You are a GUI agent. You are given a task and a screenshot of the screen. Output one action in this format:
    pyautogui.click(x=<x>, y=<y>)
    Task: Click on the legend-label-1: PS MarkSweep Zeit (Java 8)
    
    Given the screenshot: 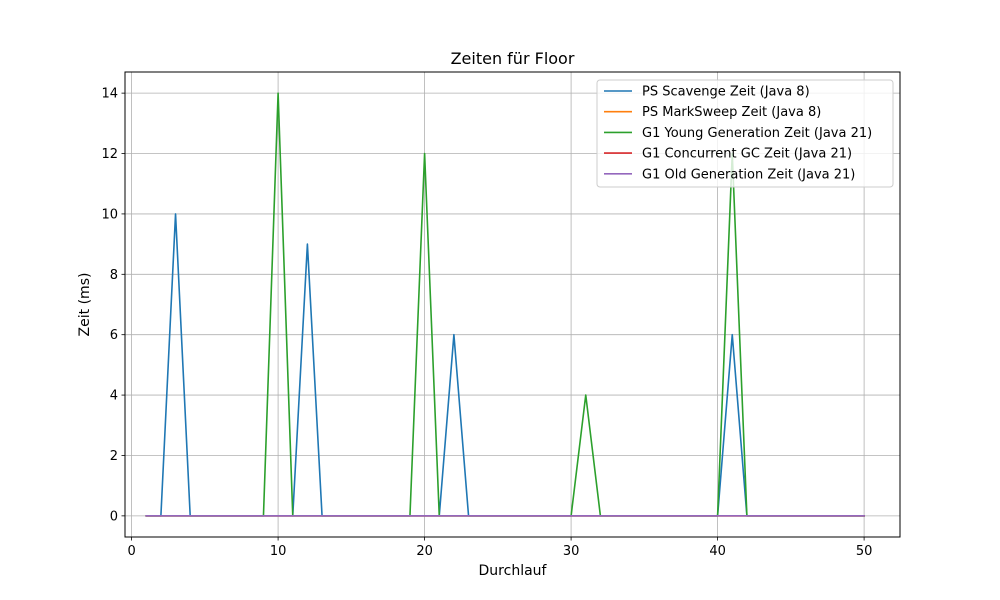 What is the action you would take?
    pyautogui.click(x=731, y=112)
    